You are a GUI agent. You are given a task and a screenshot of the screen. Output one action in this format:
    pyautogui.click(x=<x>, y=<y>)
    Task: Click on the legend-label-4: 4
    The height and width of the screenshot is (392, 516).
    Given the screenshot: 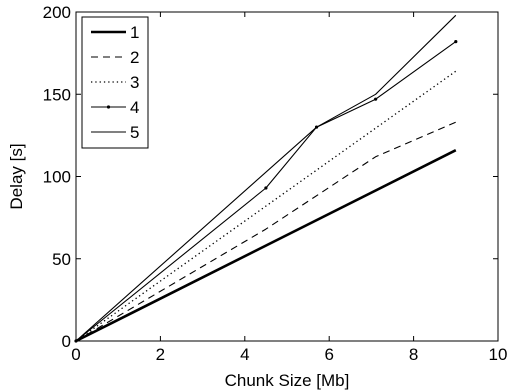 What is the action you would take?
    pyautogui.click(x=134, y=107)
    